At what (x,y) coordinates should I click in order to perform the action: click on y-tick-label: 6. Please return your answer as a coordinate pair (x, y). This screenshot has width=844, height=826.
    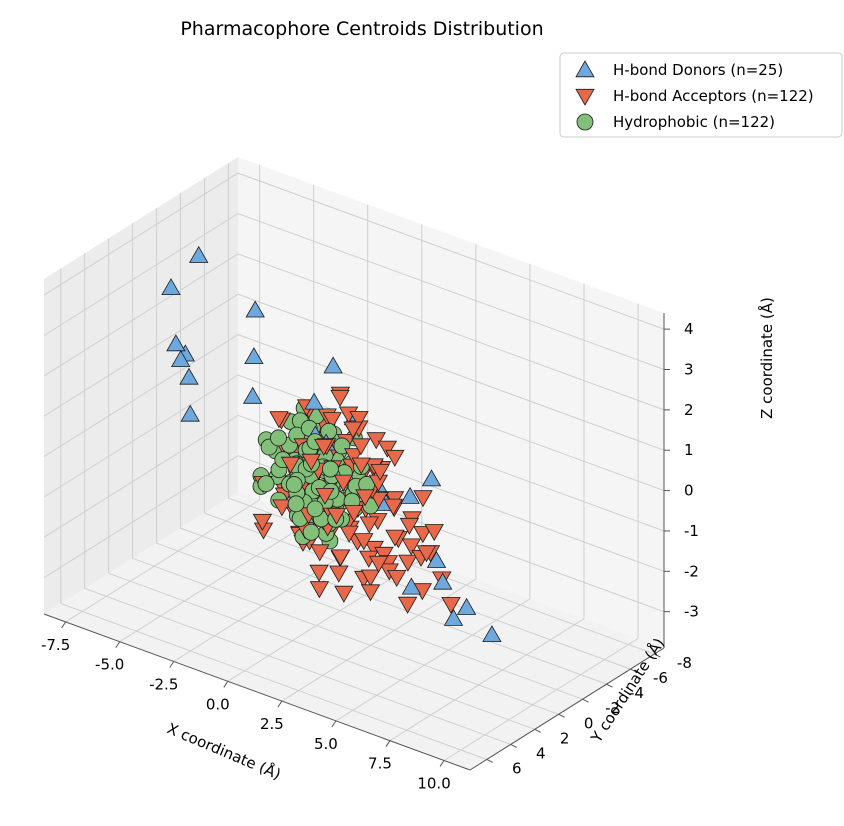
    Looking at the image, I should click on (517, 768).